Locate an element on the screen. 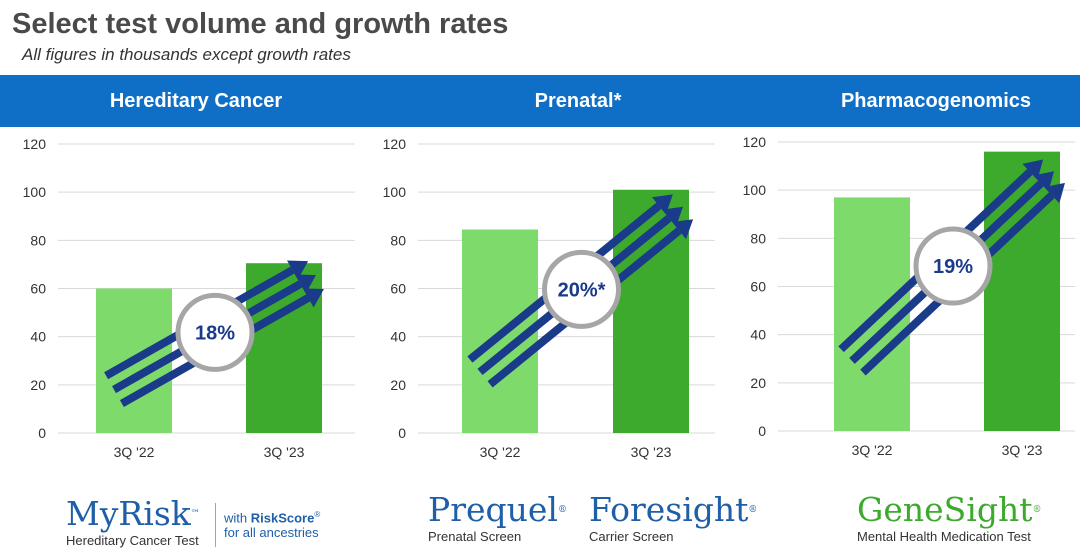 Image resolution: width=1080 pixels, height=556 pixels. growth-label: 19% is located at coordinates (953, 267).